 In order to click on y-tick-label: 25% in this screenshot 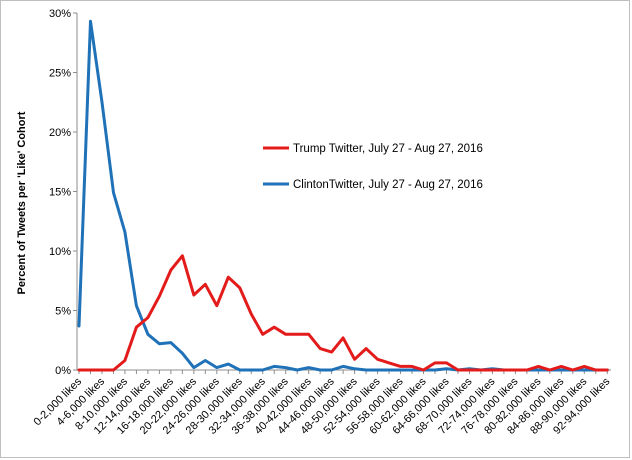, I will do `click(60, 74)`.